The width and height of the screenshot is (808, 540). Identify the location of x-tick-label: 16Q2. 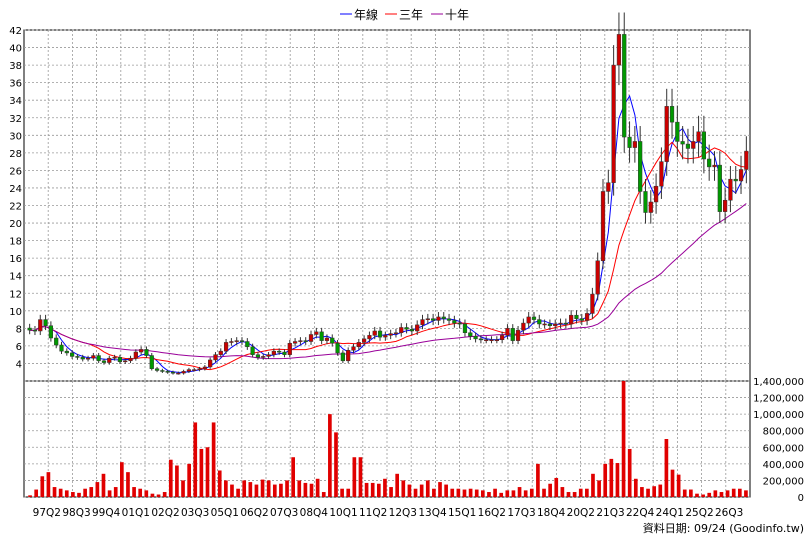
(492, 513).